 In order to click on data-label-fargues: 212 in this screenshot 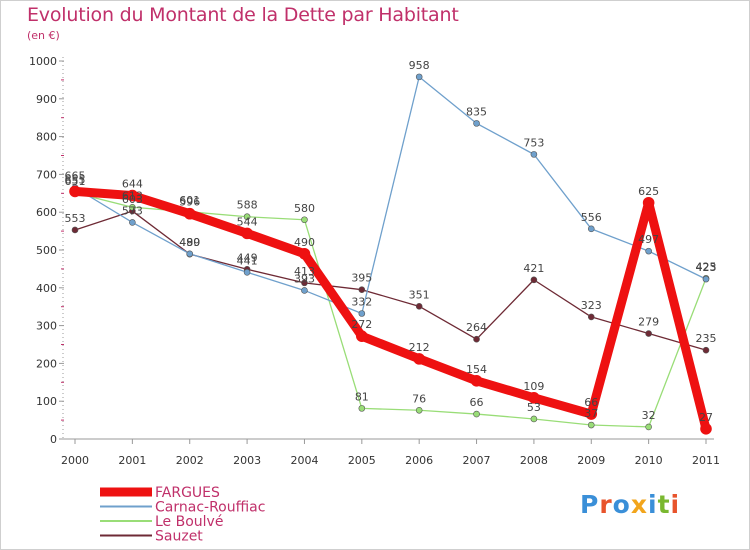, I will do `click(419, 347)`.